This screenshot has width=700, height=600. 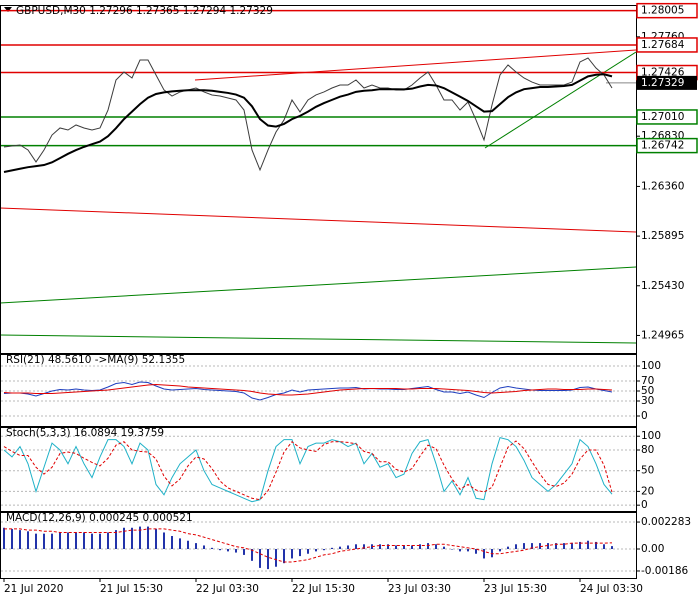 I want to click on y-tick-label: 100, so click(x=651, y=366).